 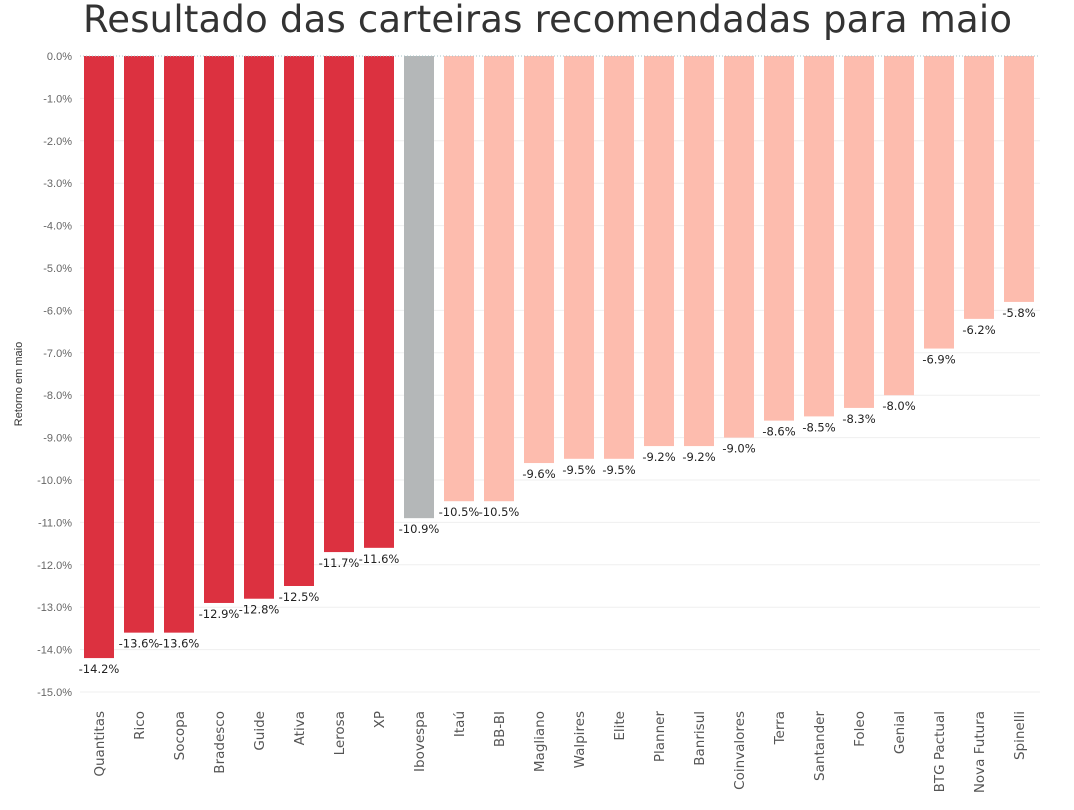 What do you see at coordinates (1019, 179) in the screenshot?
I see `bar-spinelli` at bounding box center [1019, 179].